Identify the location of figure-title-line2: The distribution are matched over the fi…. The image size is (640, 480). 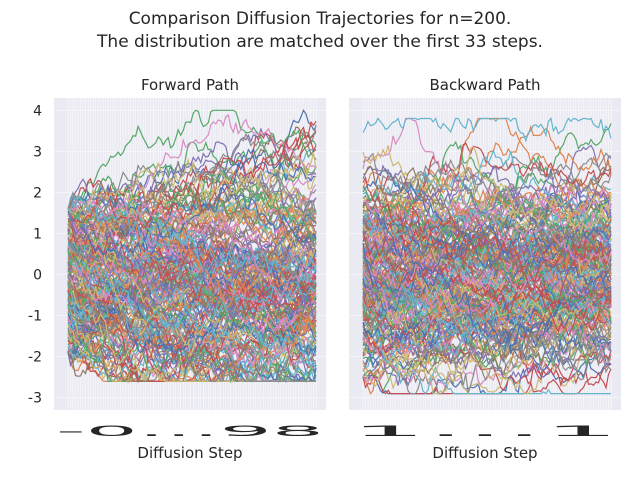
(319, 42).